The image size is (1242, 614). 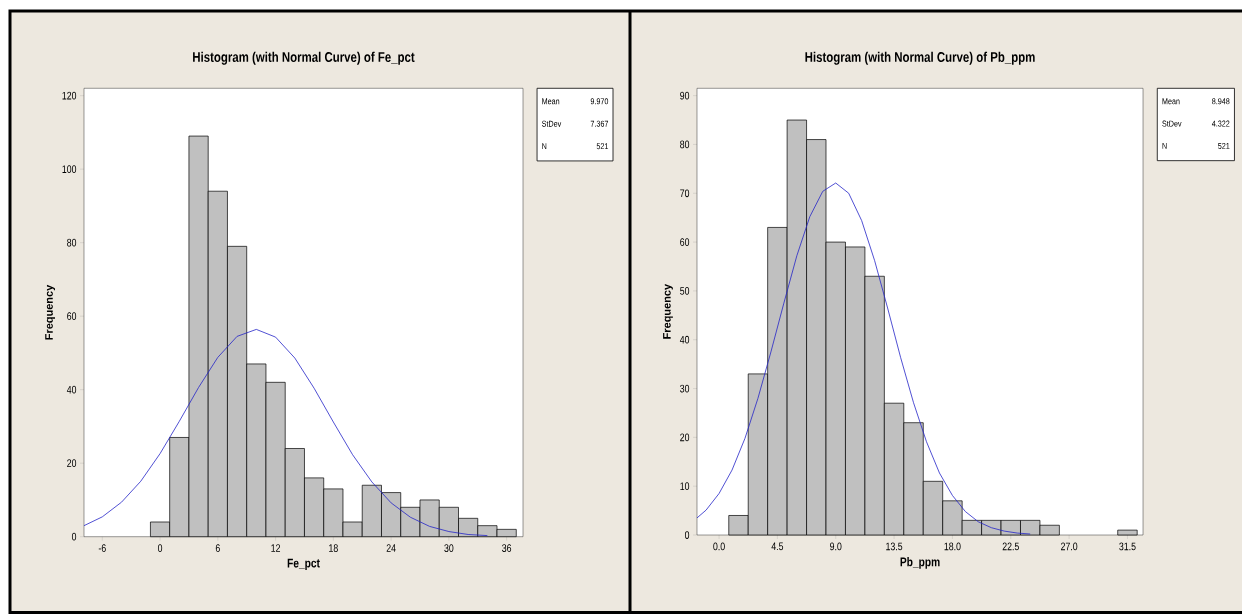 I want to click on x-tick-label: 4.5, so click(x=777, y=546).